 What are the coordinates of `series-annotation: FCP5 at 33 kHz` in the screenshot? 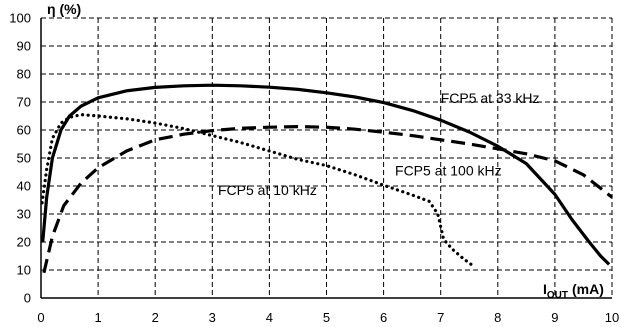 It's located at (490, 98).